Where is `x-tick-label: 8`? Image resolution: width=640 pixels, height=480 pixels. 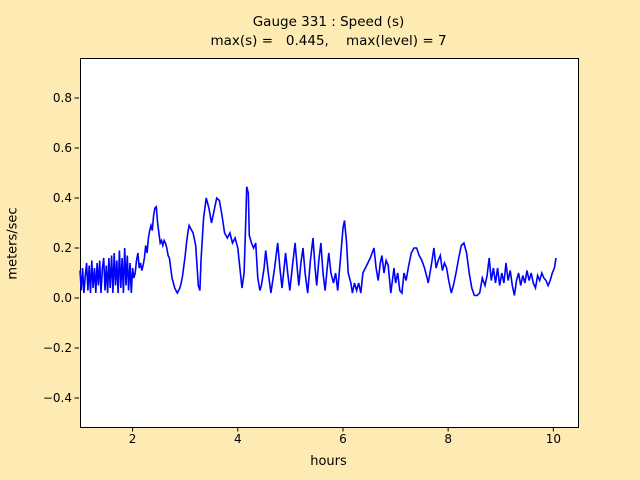 x-tick-label: 8 is located at coordinates (448, 439).